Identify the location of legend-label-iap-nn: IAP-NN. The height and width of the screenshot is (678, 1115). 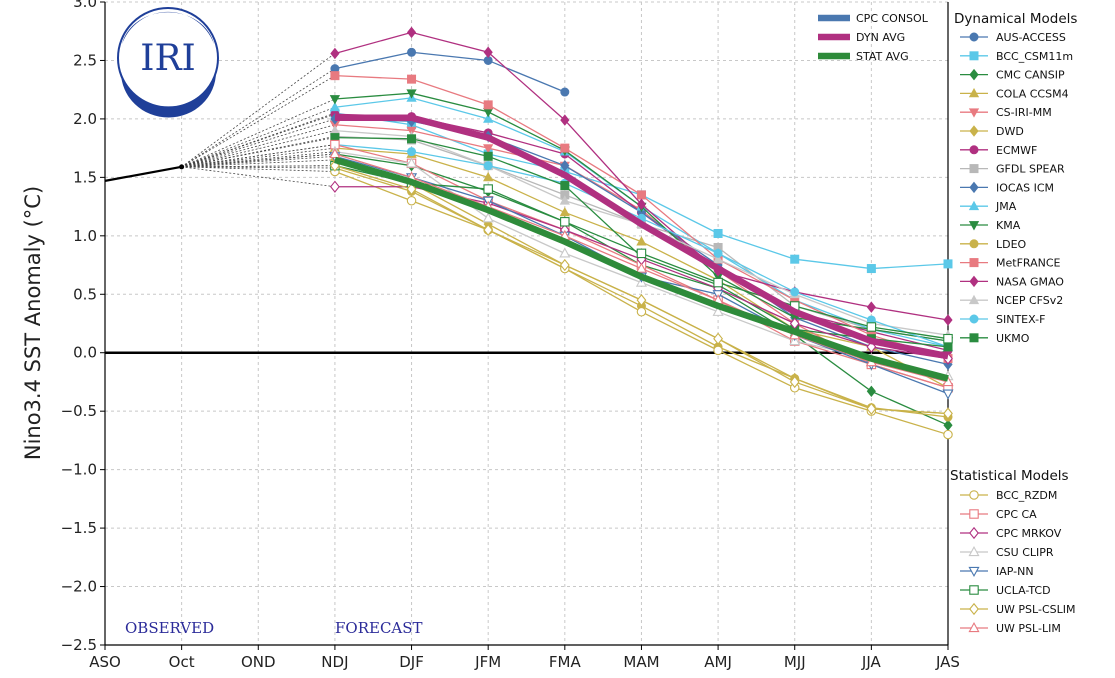
(1015, 571).